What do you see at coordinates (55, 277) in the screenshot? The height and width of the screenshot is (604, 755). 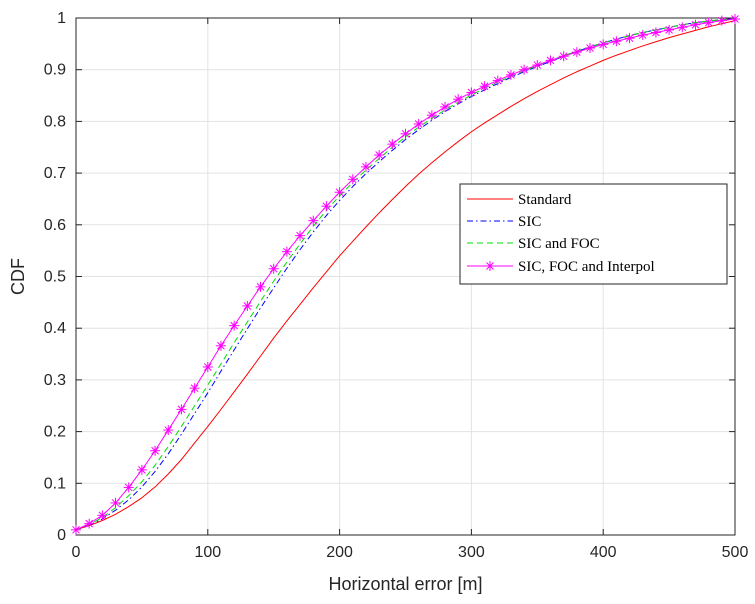 I see `y-tick-label: 0.5` at bounding box center [55, 277].